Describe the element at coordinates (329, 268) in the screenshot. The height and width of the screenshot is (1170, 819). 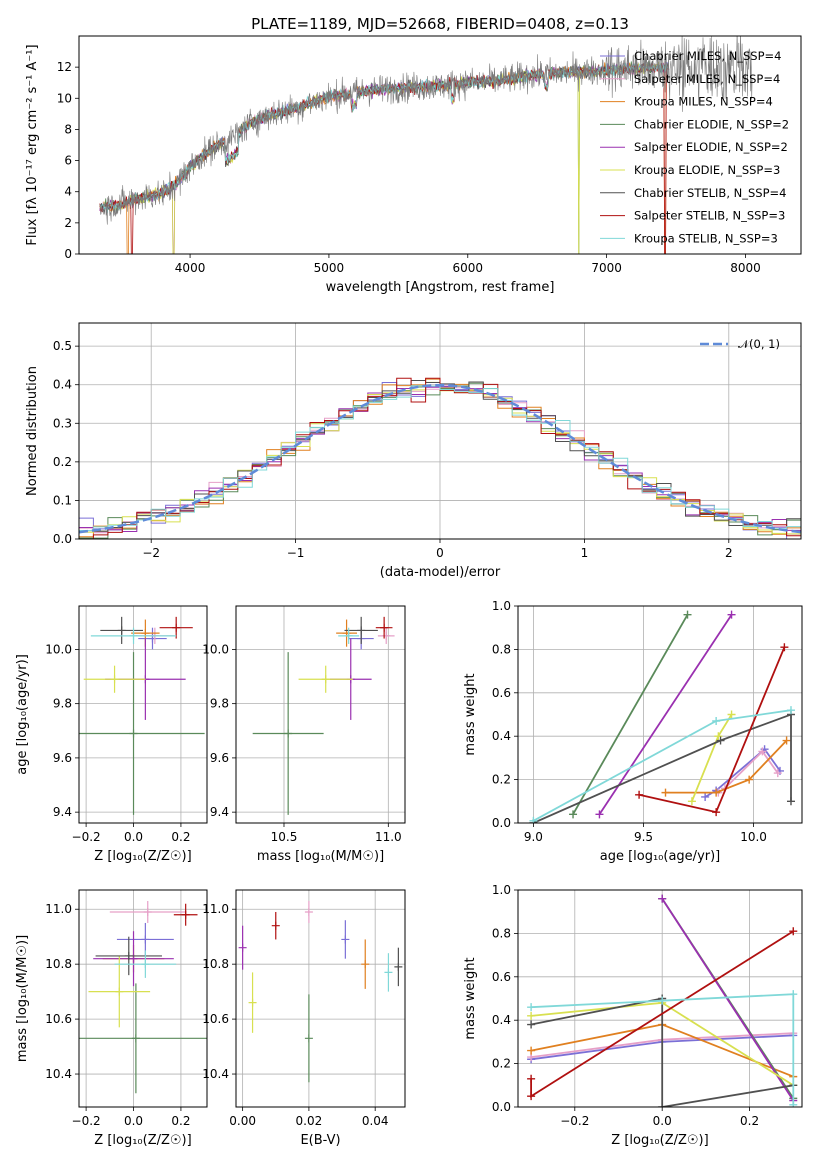
I see `x-tick-label: 5000` at that location.